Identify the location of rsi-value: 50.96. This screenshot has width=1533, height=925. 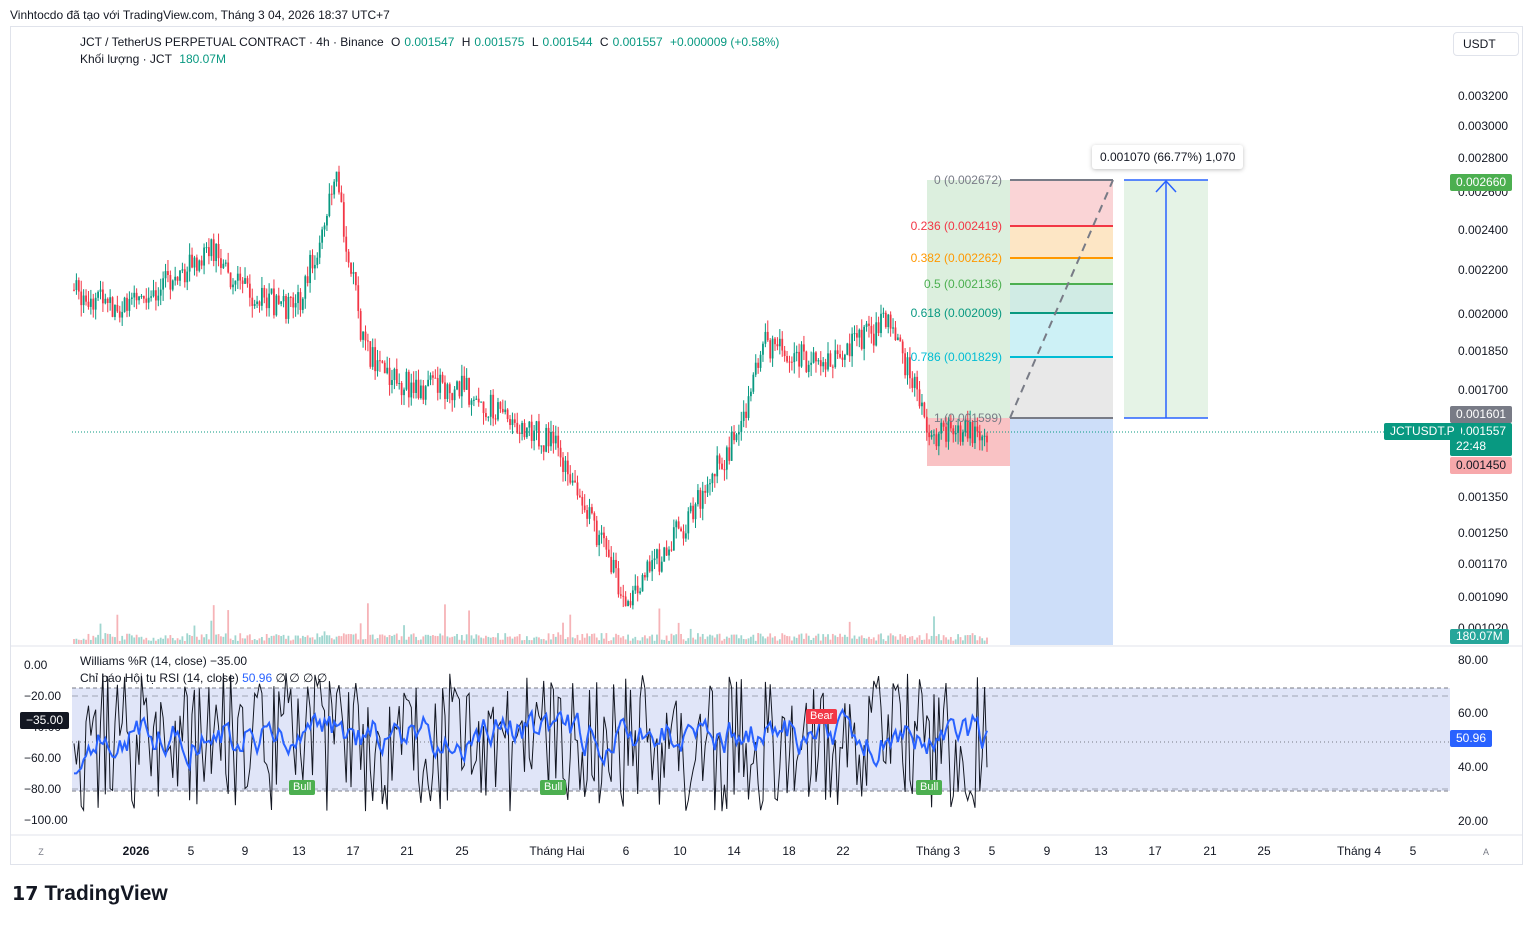
(257, 678).